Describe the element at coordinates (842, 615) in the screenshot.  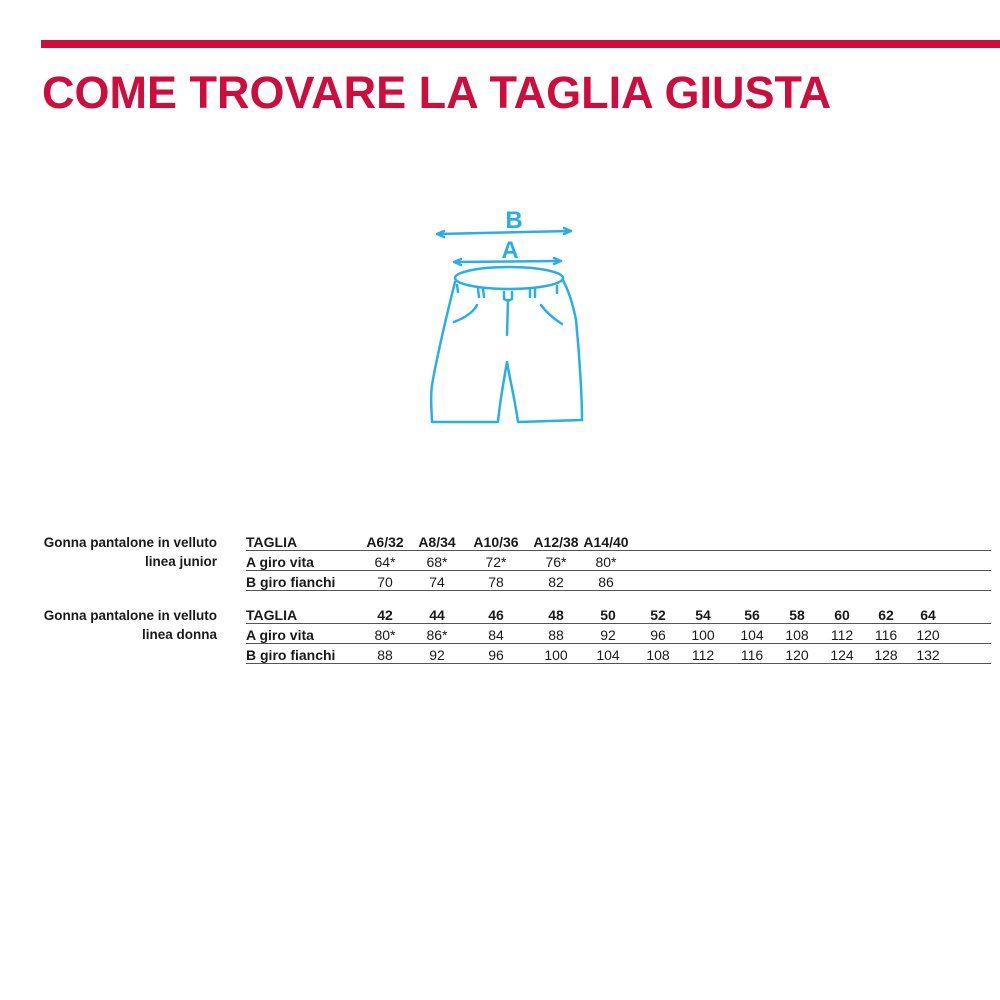
I see `size-header-cell: 60` at that location.